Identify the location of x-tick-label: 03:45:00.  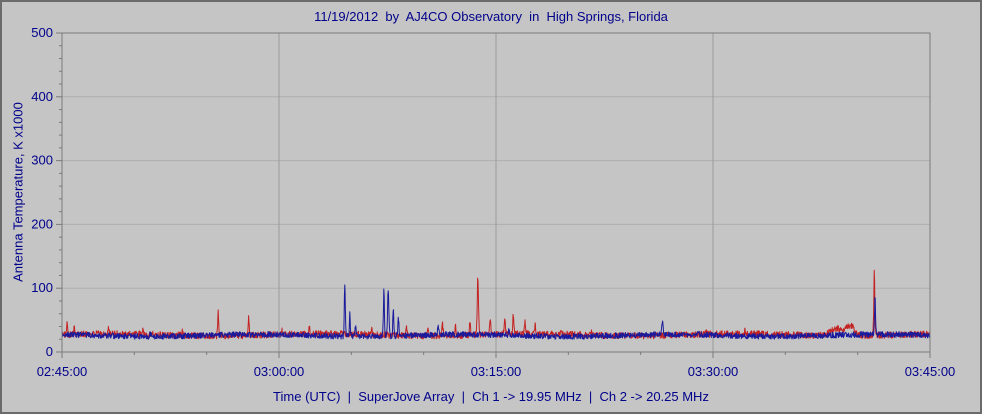
(930, 371).